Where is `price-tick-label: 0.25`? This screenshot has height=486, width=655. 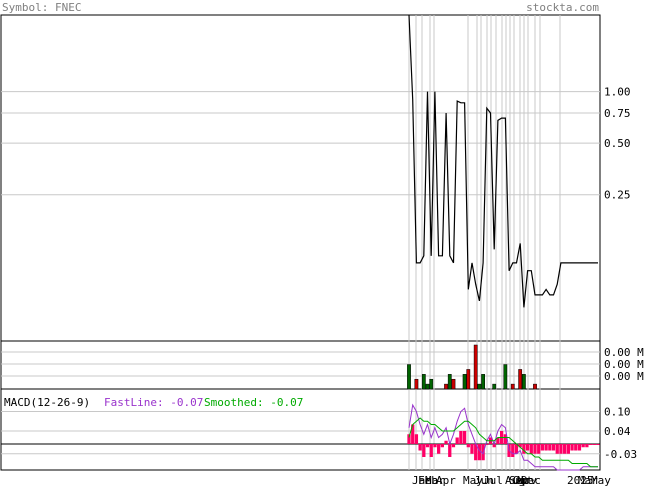 price-tick-label: 0.25 is located at coordinates (617, 195).